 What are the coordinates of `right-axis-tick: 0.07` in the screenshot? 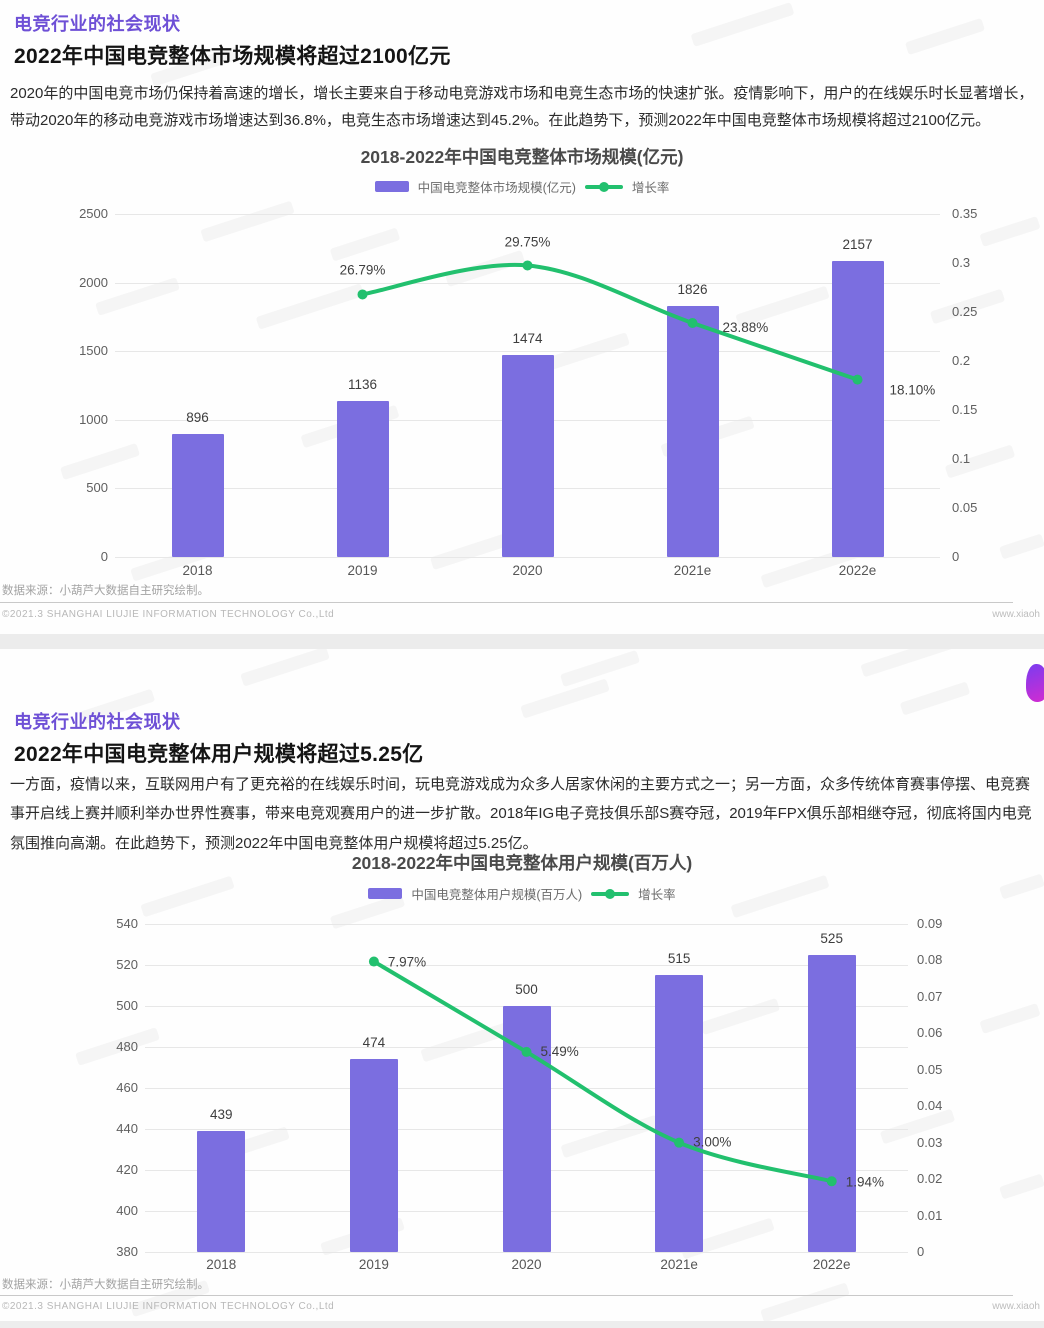 It's located at (930, 996).